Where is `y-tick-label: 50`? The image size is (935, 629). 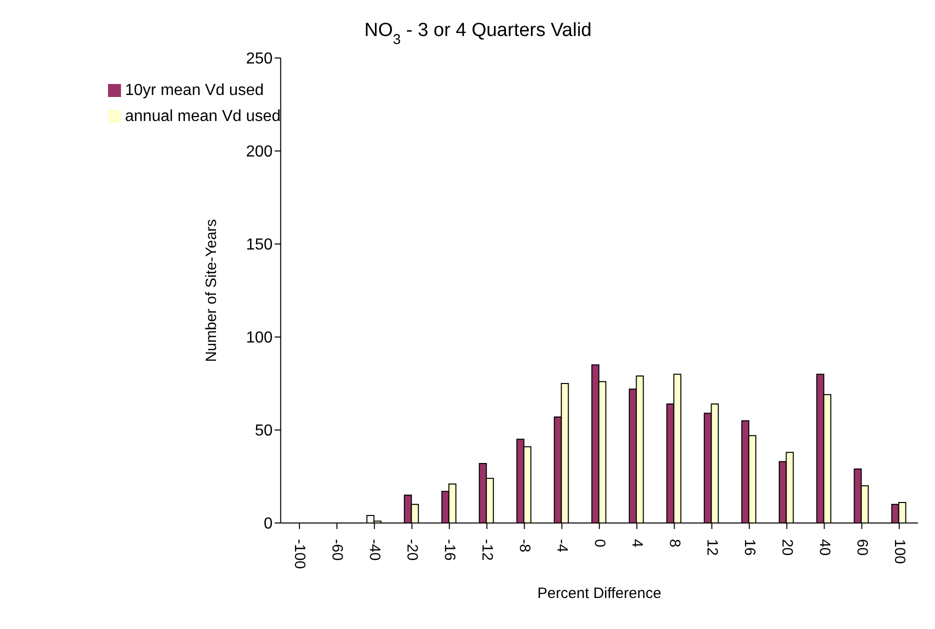 y-tick-label: 50 is located at coordinates (263, 431).